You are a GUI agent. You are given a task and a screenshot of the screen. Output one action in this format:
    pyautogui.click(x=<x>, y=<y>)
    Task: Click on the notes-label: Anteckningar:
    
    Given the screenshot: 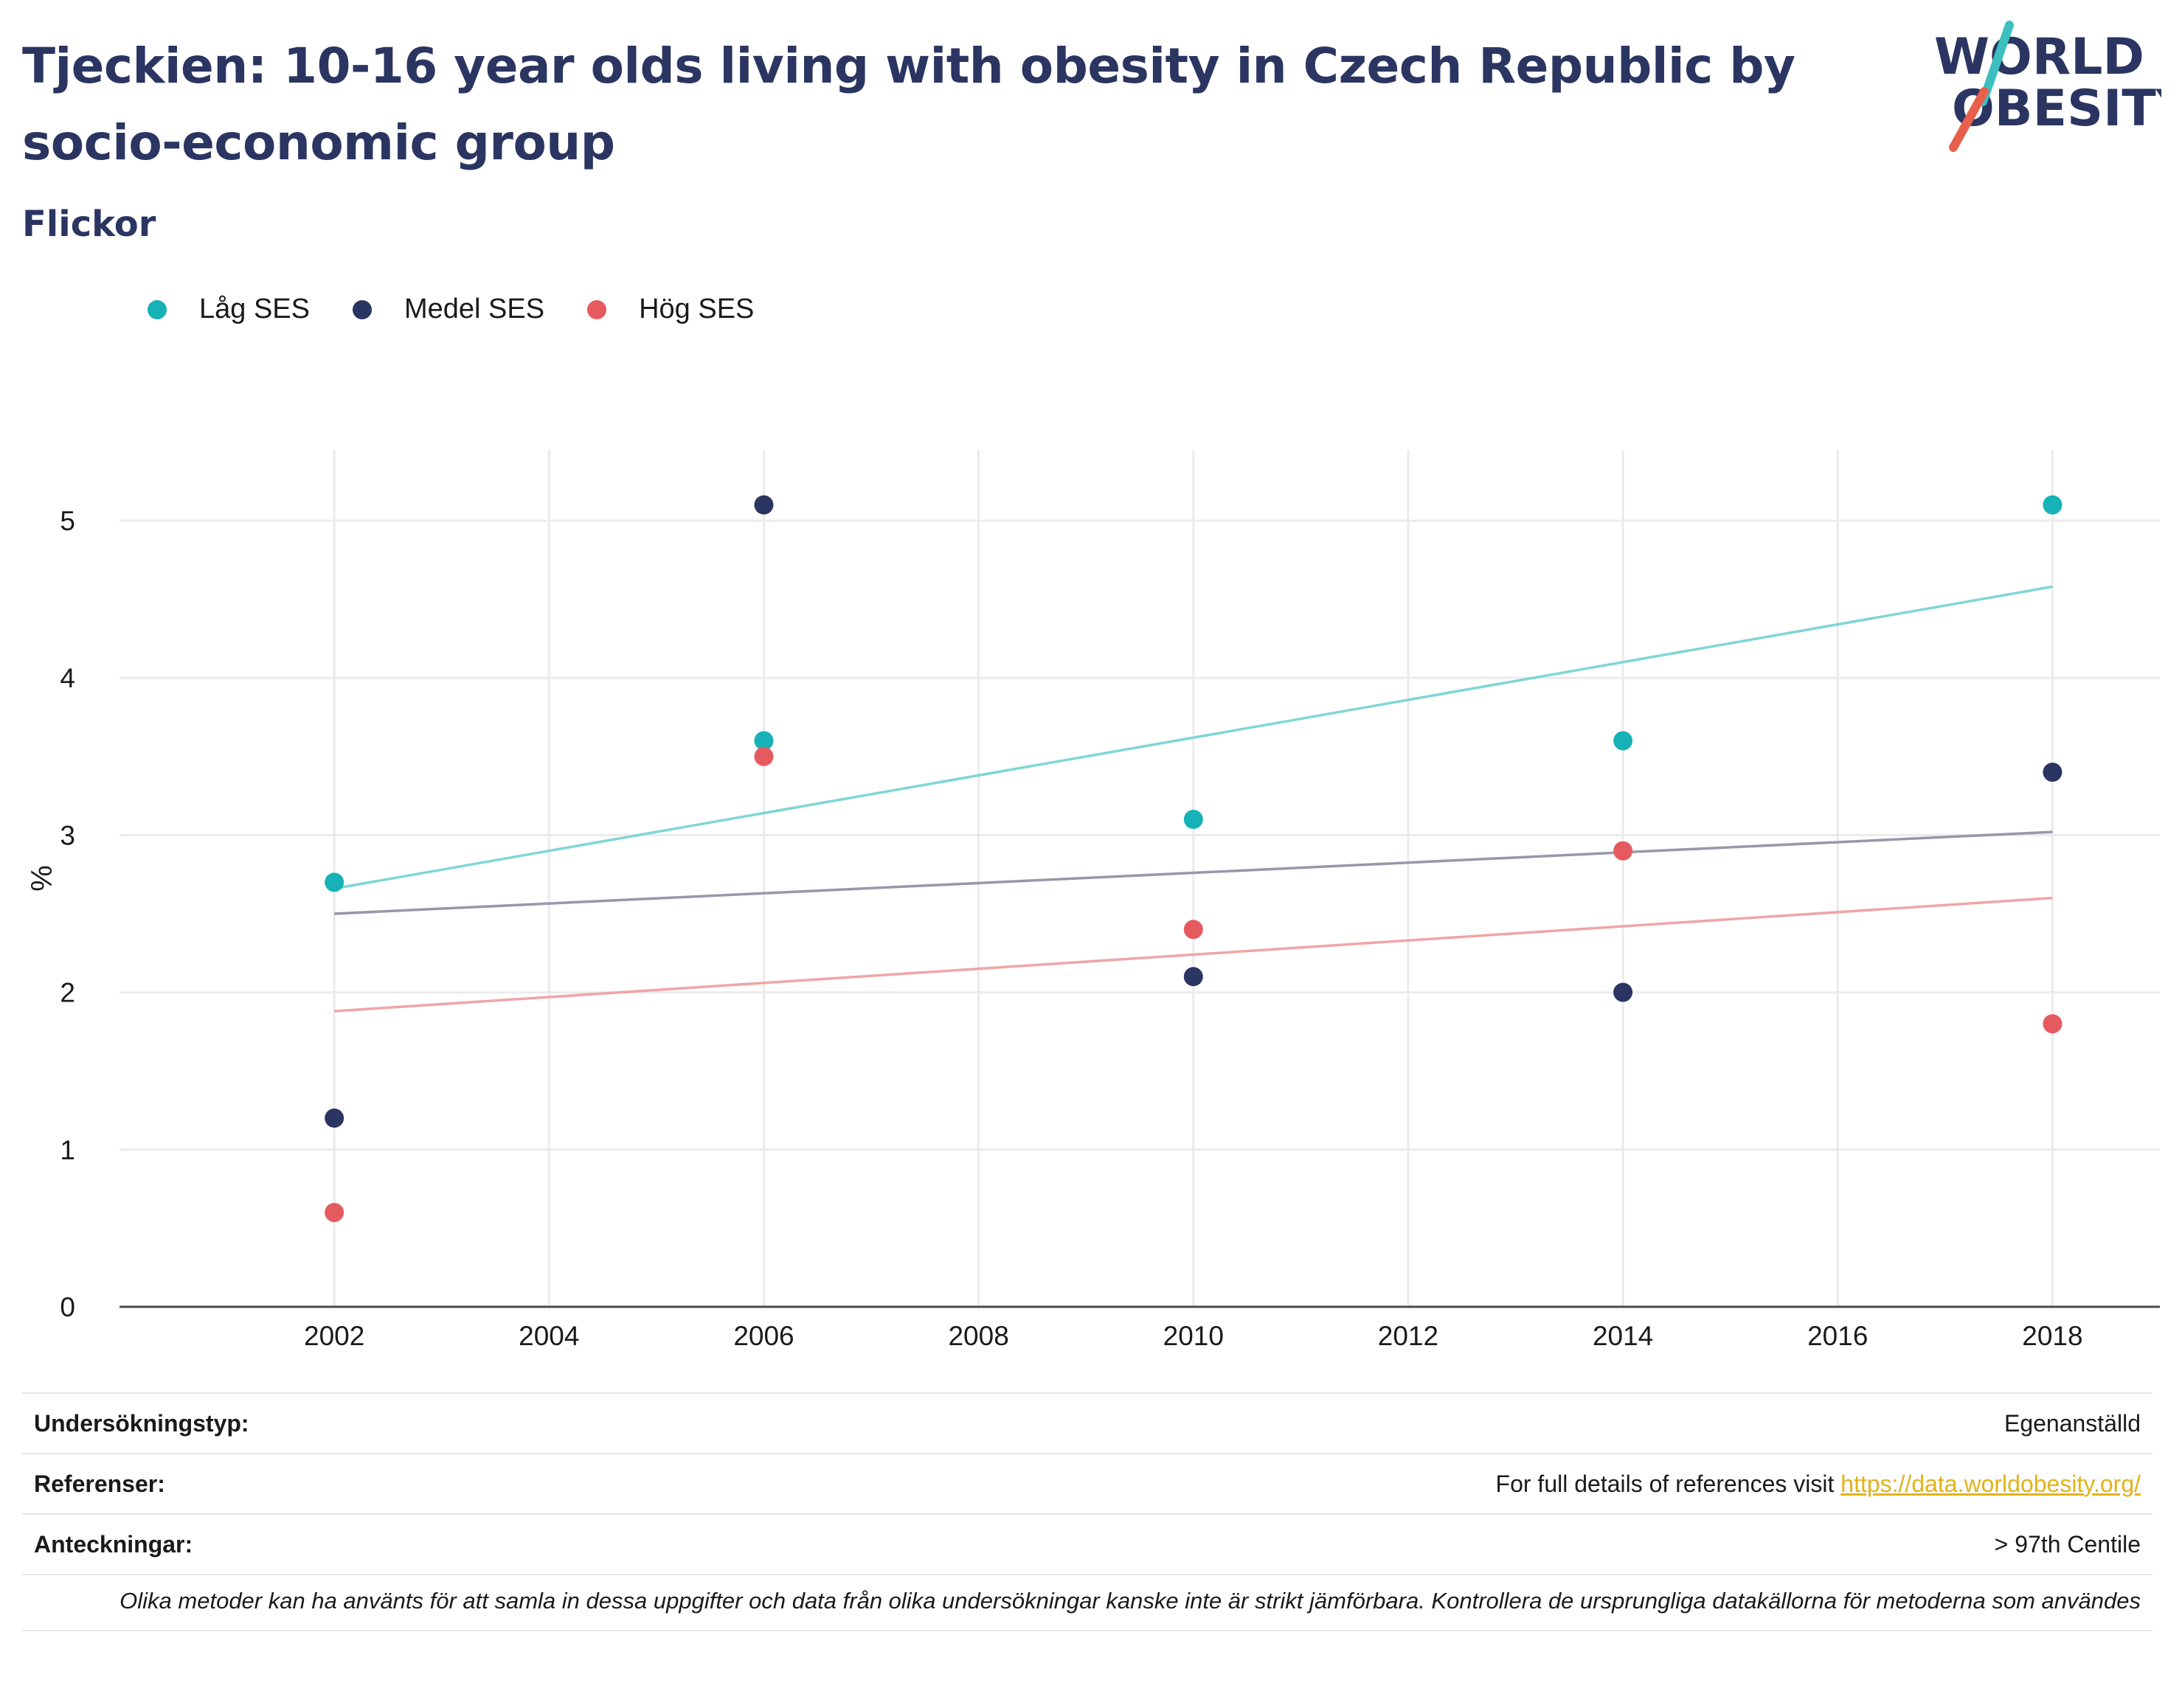 What is the action you would take?
    pyautogui.click(x=113, y=1544)
    